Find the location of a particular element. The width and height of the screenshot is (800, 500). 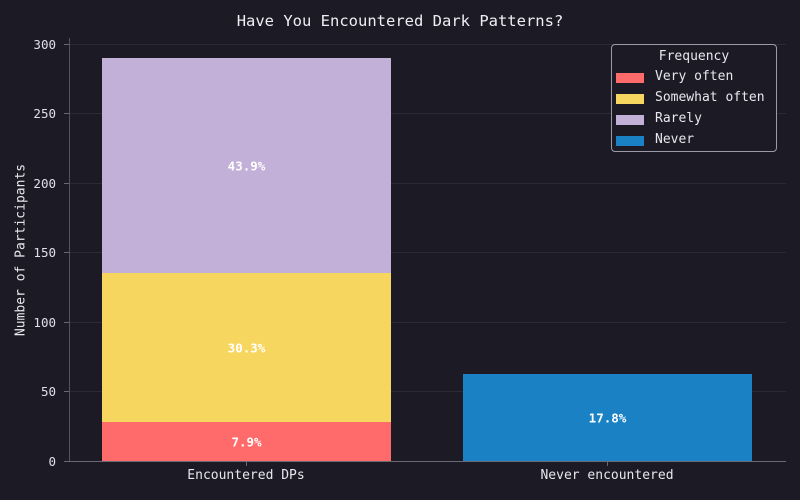

legend-label: Rarely is located at coordinates (678, 118).